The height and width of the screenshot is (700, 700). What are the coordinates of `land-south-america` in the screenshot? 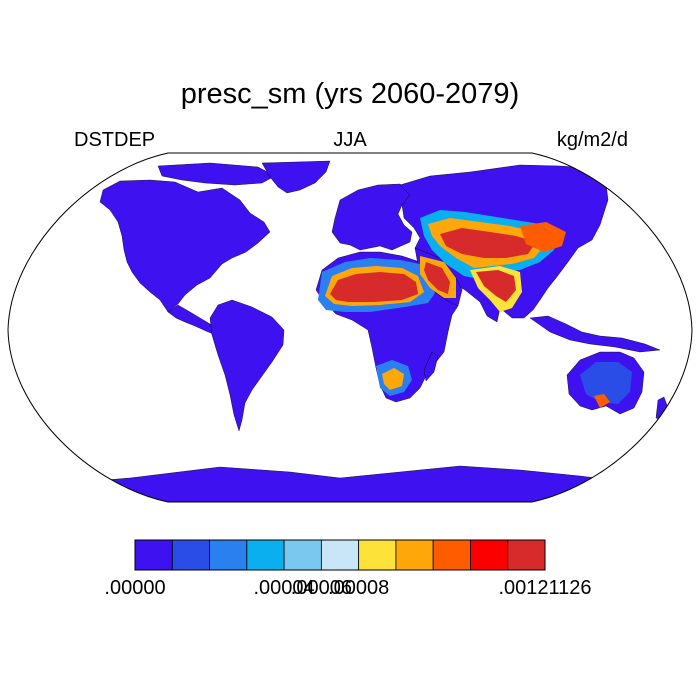 It's located at (247, 365).